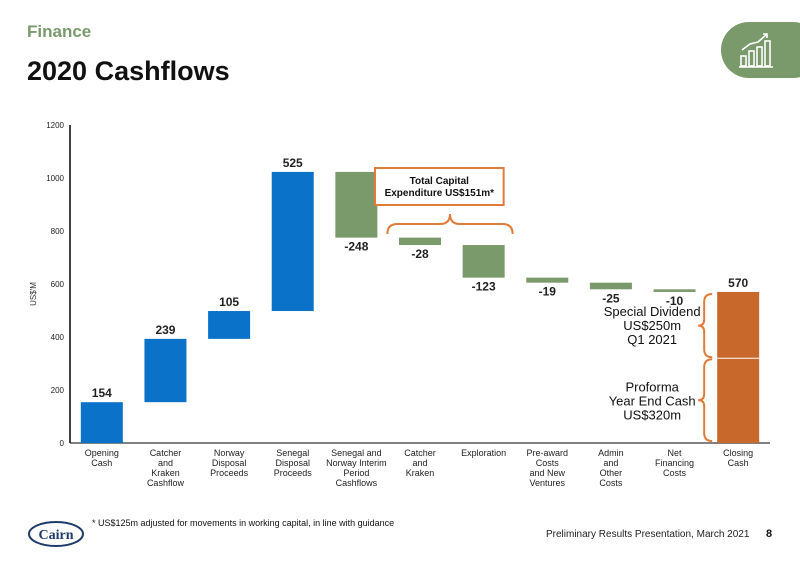 This screenshot has height=566, width=800. I want to click on capex-box, so click(439, 186).